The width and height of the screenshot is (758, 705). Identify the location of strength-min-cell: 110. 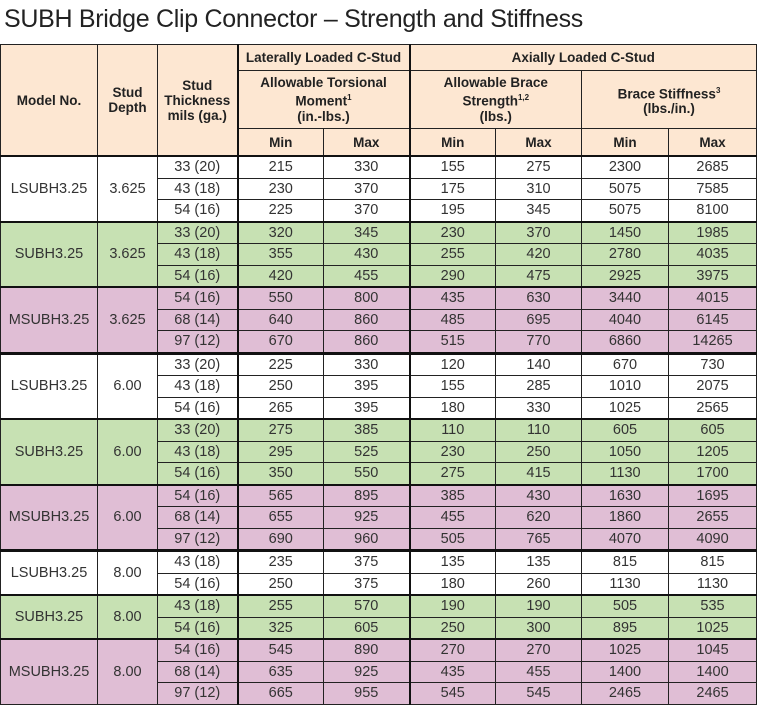
(452, 430).